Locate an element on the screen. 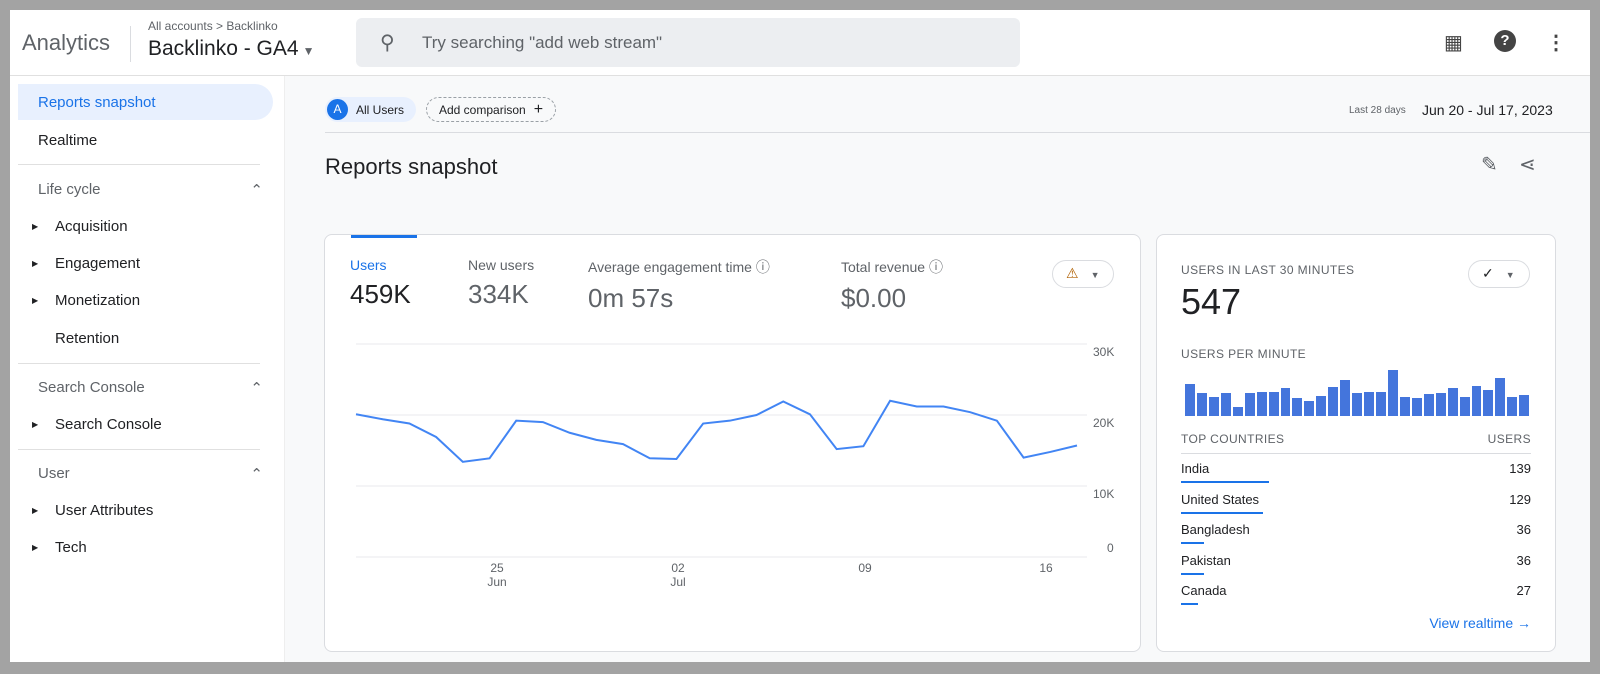  property-selector: Backlinko - GA4 ▼ is located at coordinates (231, 49).